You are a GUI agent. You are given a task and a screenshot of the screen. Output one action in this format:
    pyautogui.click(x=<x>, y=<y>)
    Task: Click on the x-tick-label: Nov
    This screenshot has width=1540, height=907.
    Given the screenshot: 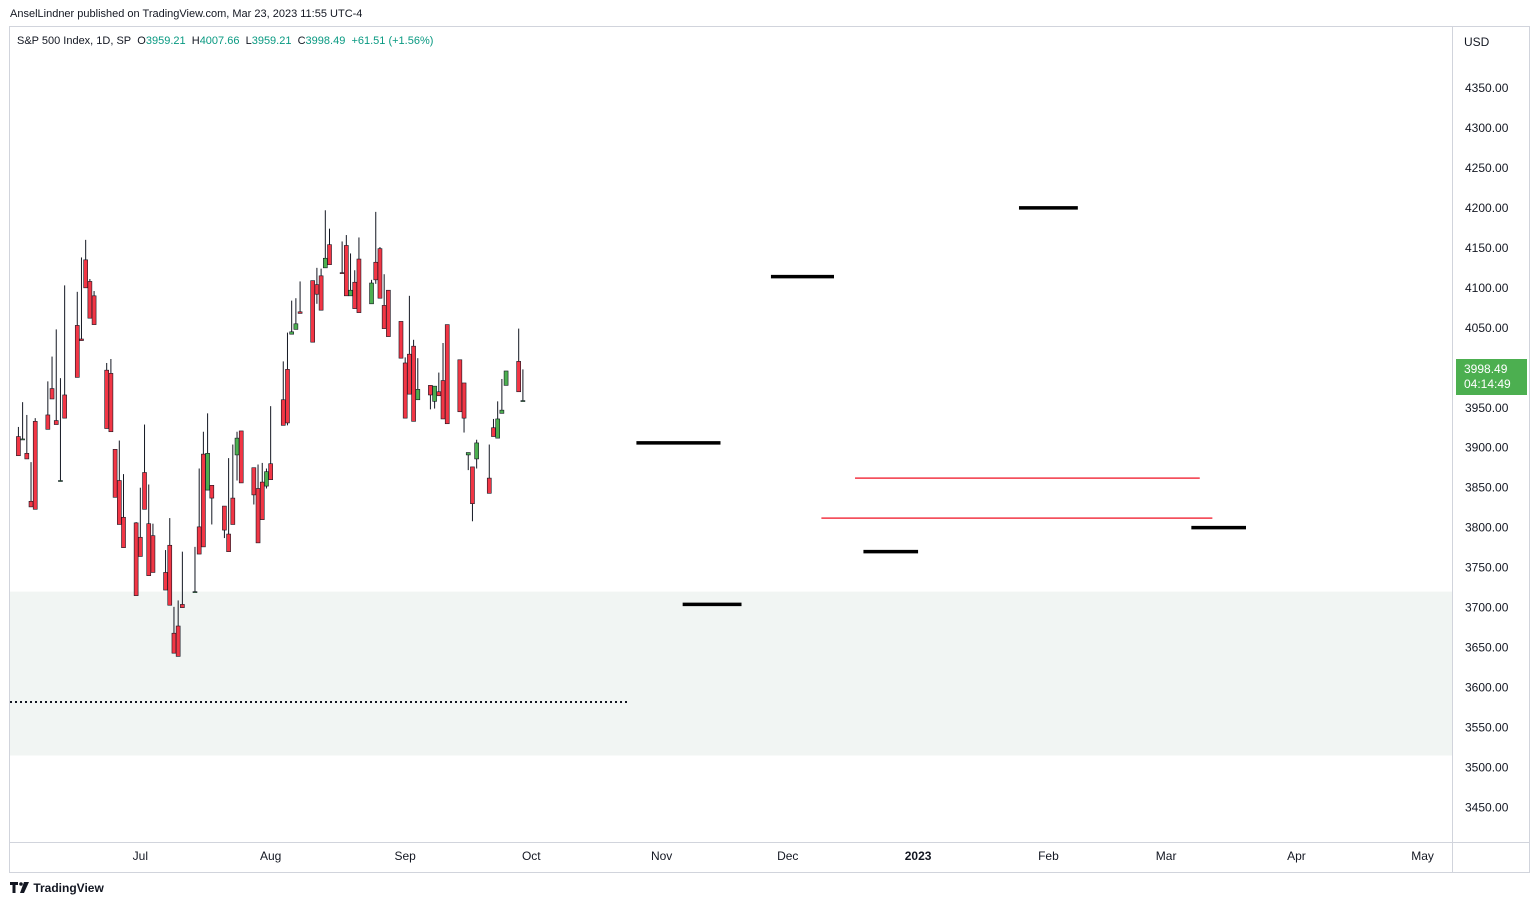 What is the action you would take?
    pyautogui.click(x=661, y=856)
    